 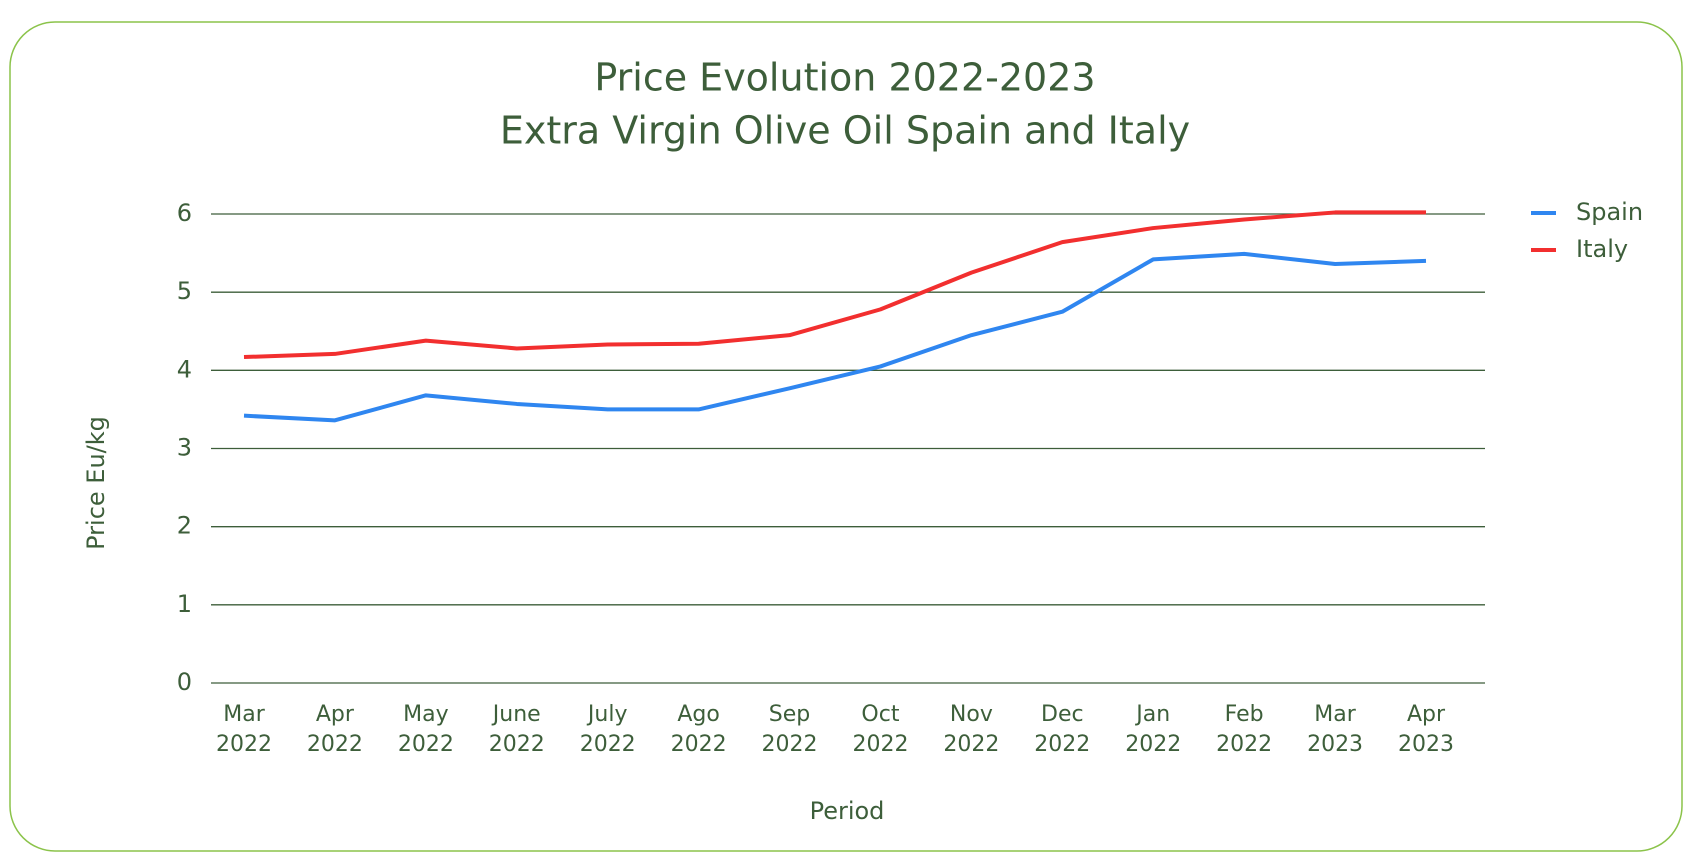 What do you see at coordinates (1153, 729) in the screenshot?
I see `x-tick-label: Jan 2022` at bounding box center [1153, 729].